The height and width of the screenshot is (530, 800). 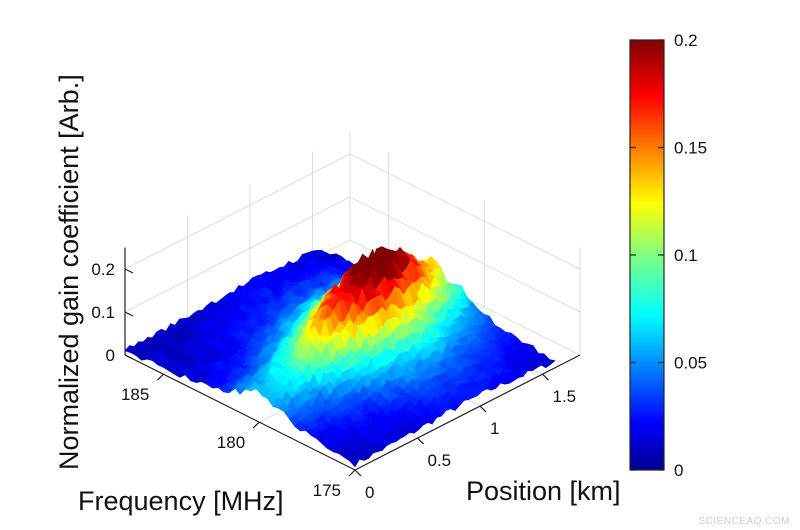 What do you see at coordinates (678, 470) in the screenshot?
I see `colorbar-tick-label: 0` at bounding box center [678, 470].